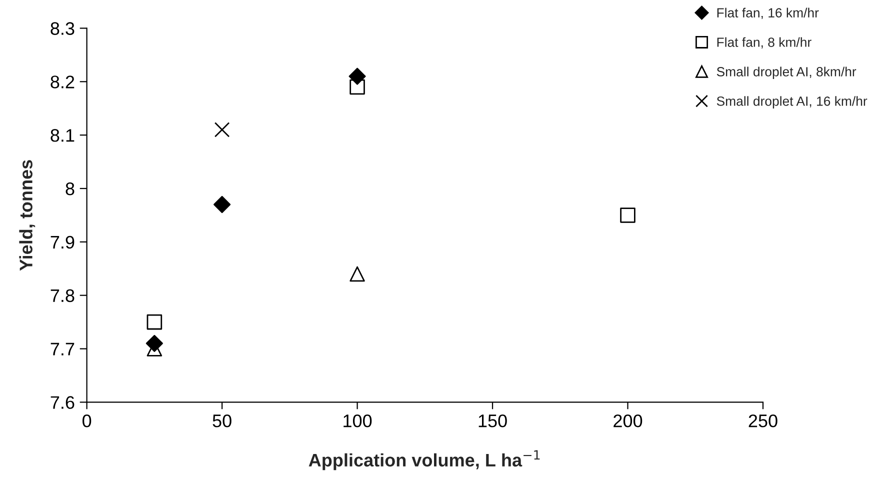  Describe the element at coordinates (628, 421) in the screenshot. I see `x-tick-label: 200` at that location.